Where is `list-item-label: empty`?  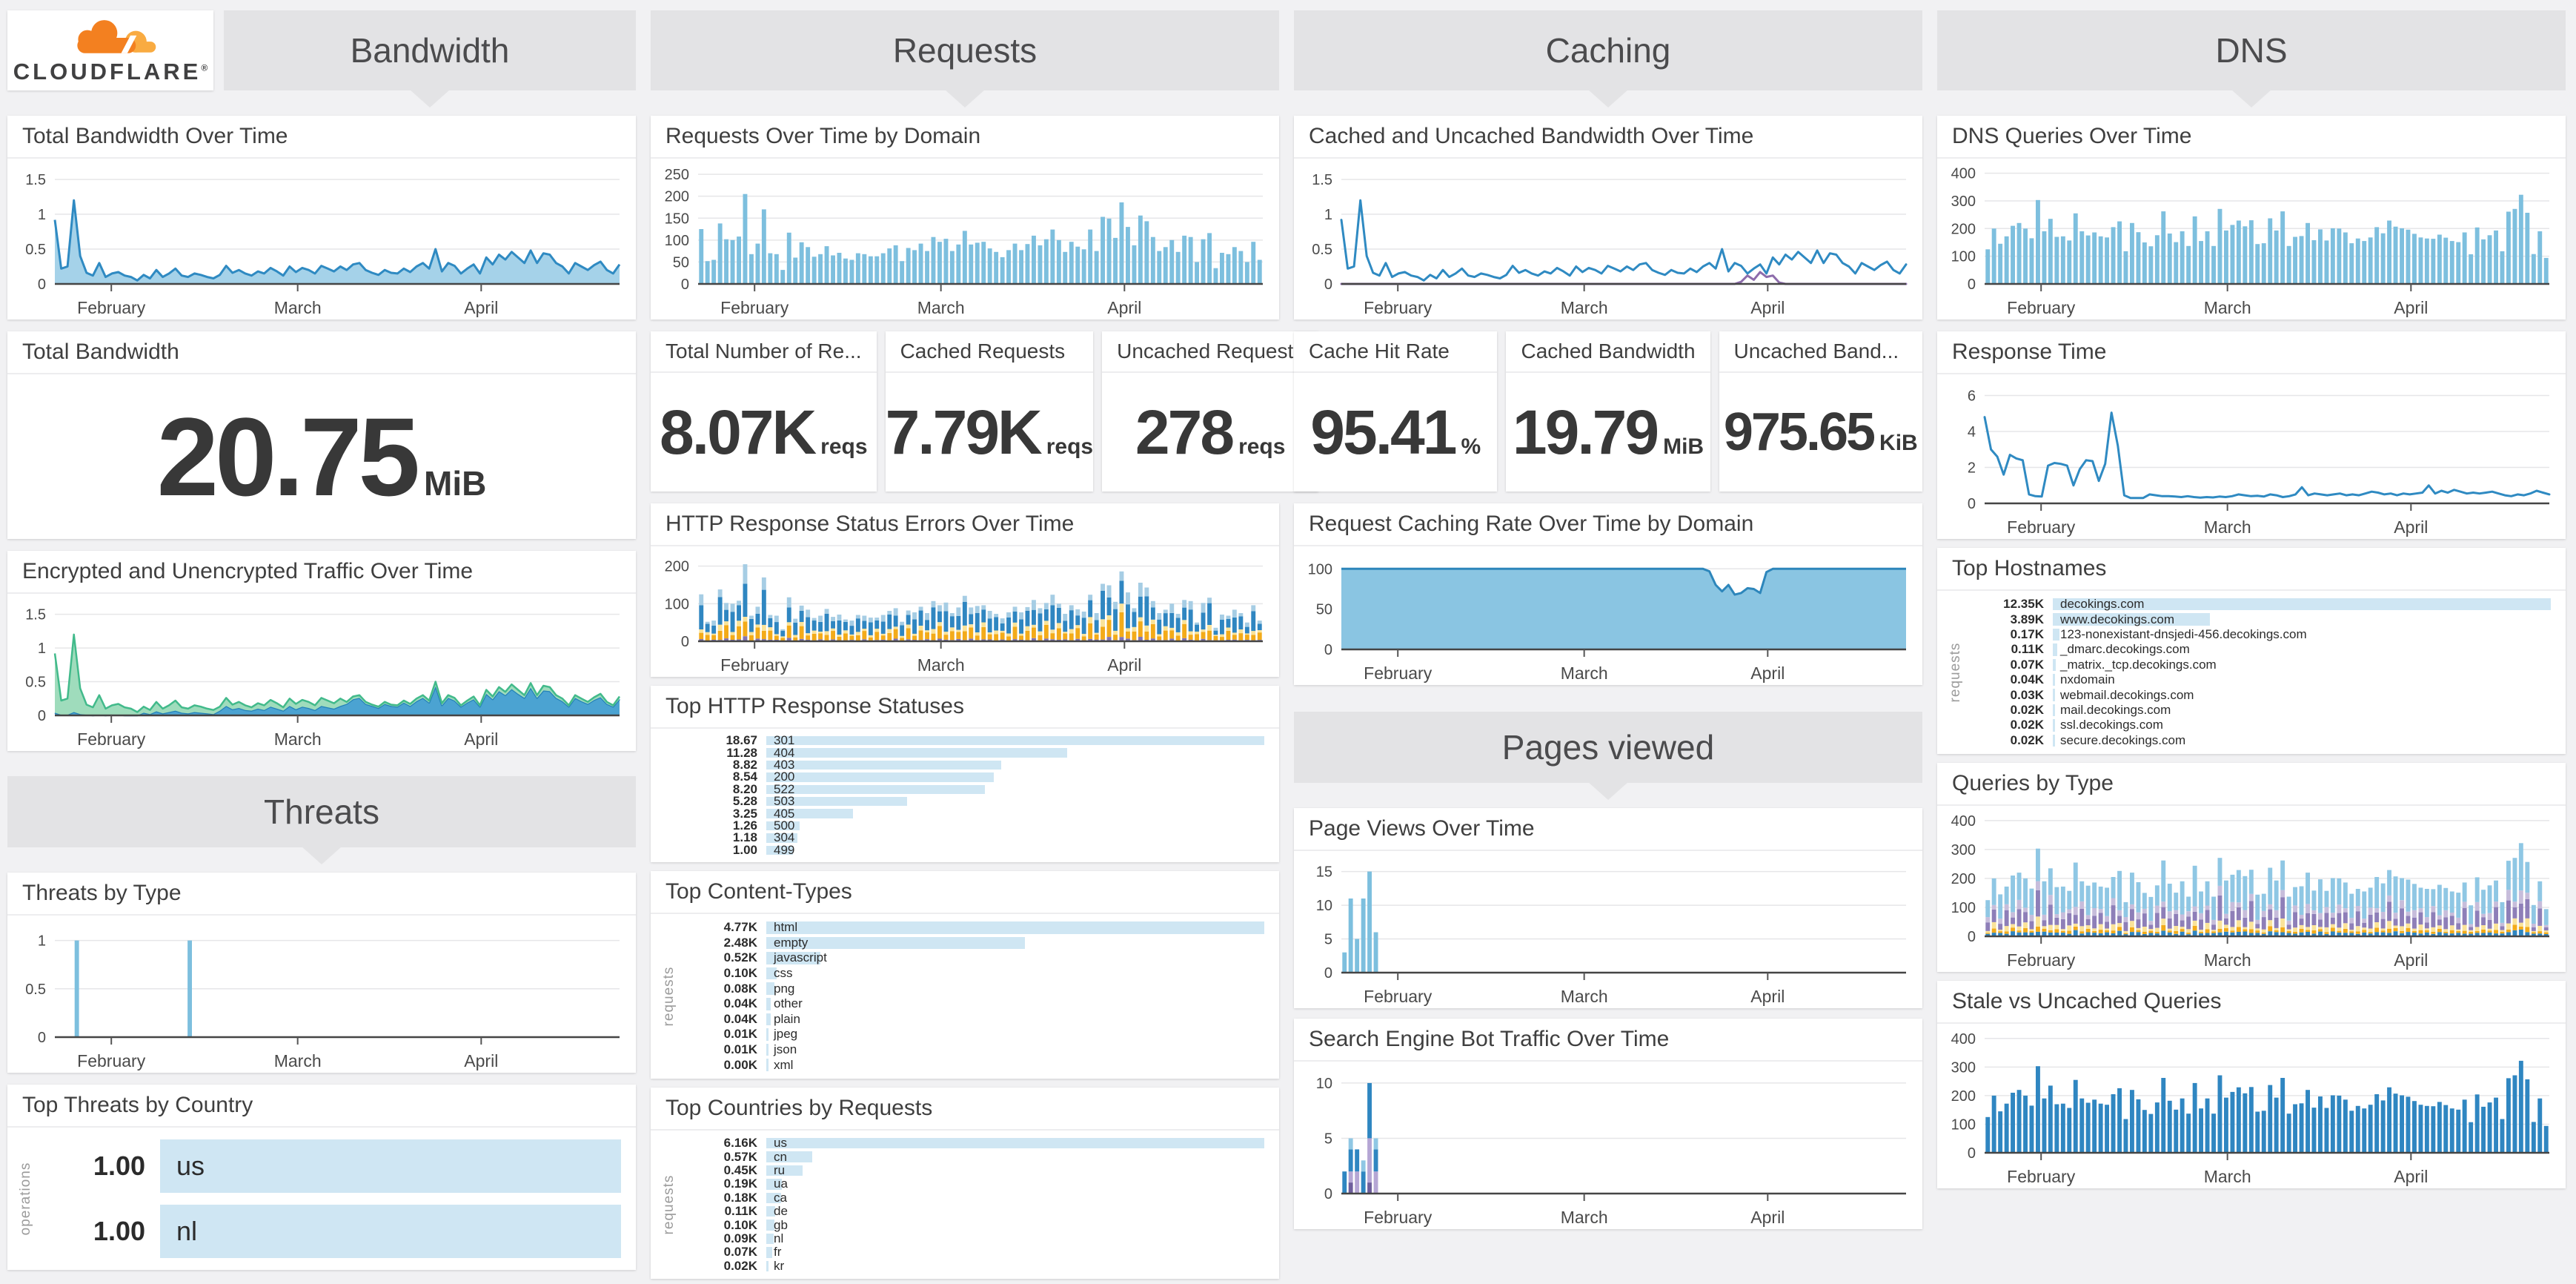 list-item-label: empty is located at coordinates (791, 942).